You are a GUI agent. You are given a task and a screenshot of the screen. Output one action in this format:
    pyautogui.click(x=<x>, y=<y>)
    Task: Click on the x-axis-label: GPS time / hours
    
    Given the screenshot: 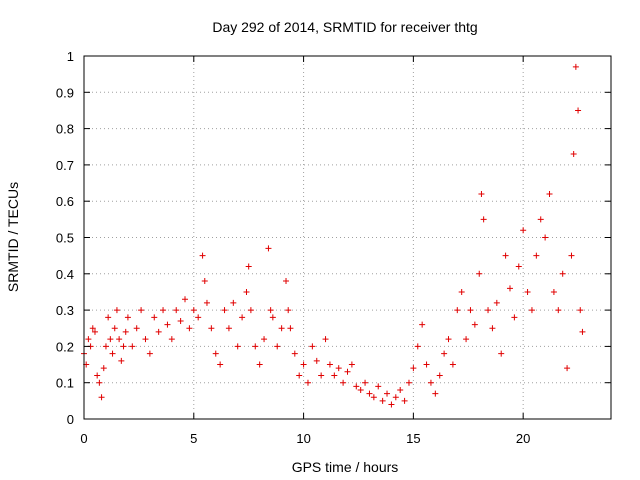 What is the action you would take?
    pyautogui.click(x=345, y=467)
    